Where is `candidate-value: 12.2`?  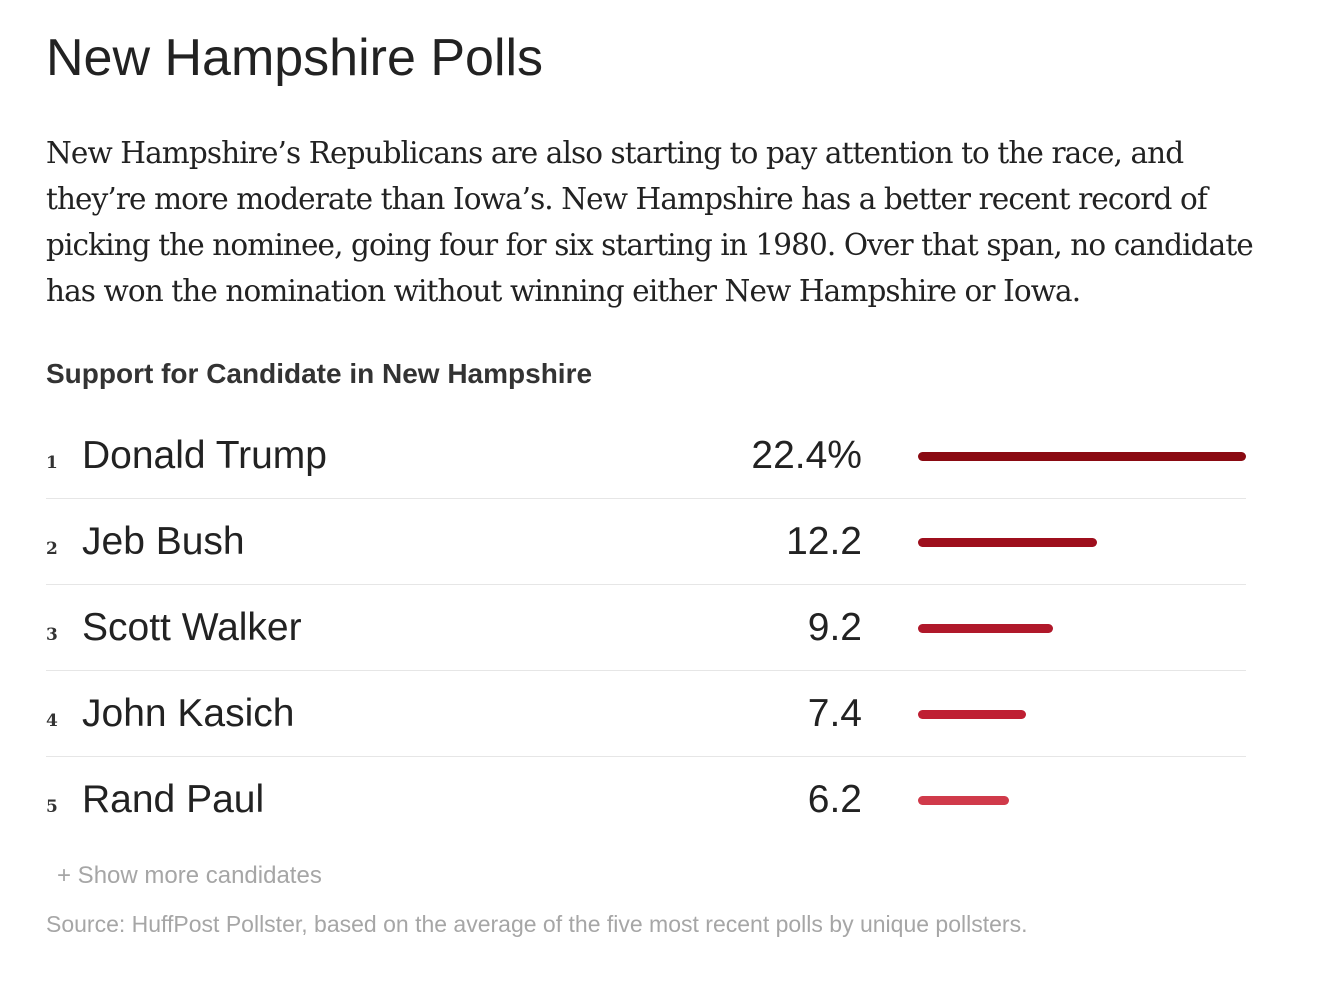
candidate-value: 12.2 is located at coordinates (824, 541).